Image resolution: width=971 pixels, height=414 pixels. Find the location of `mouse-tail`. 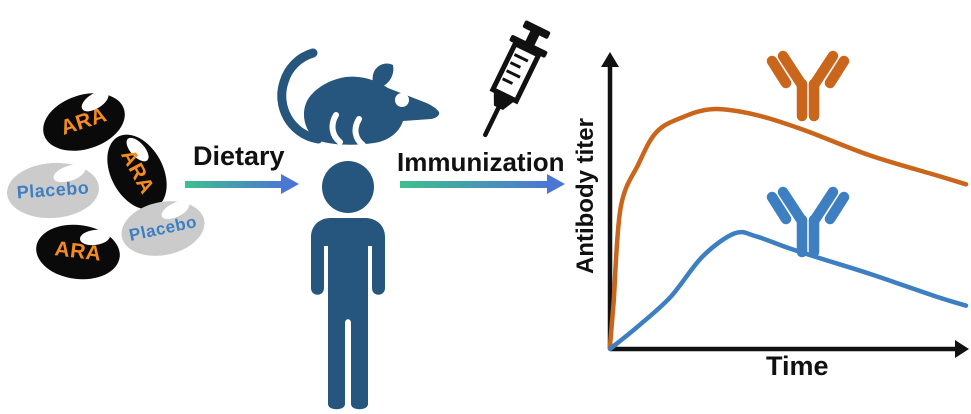

mouse-tail is located at coordinates (300, 96).